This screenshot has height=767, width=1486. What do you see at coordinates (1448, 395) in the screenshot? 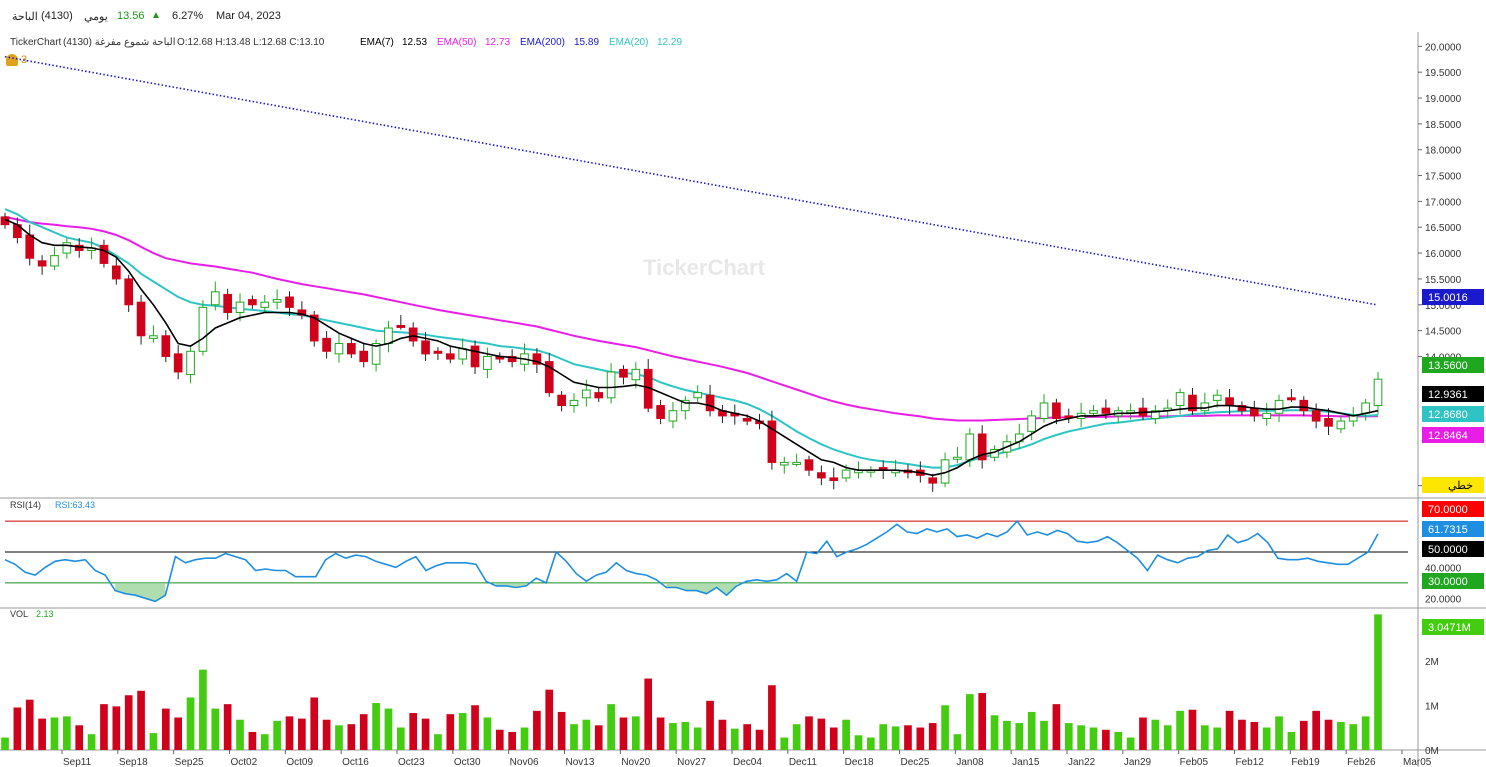
I see `ema7-tag-text: 12.9361` at bounding box center [1448, 395].